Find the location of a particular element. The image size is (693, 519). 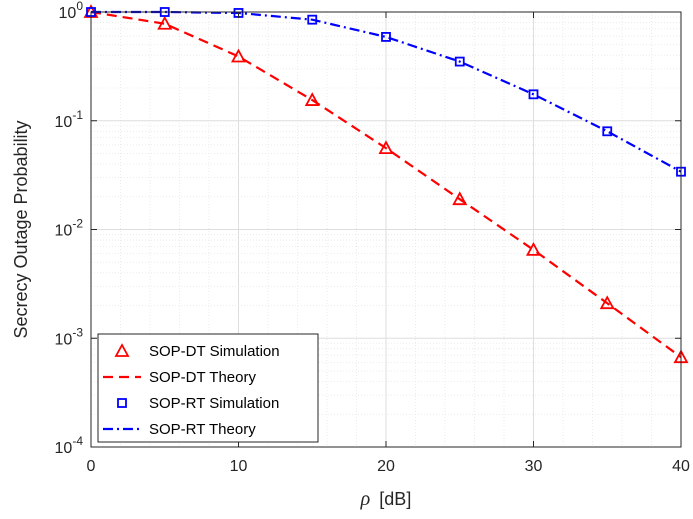

x-axis-label: ρ [dB] is located at coordinates (386, 499).